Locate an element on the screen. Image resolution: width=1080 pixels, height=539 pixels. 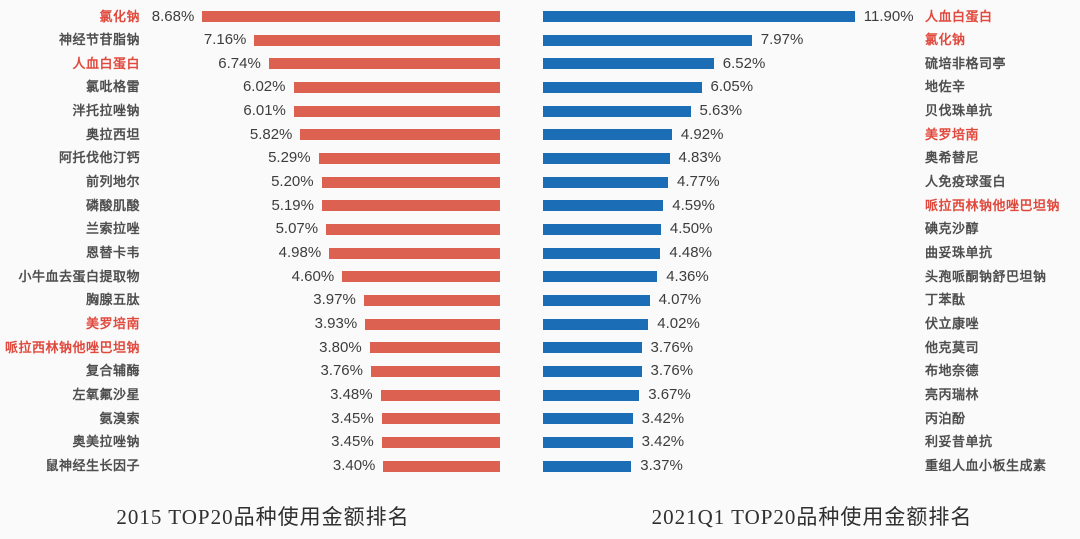
value-label: 3.40% is located at coordinates (354, 466).